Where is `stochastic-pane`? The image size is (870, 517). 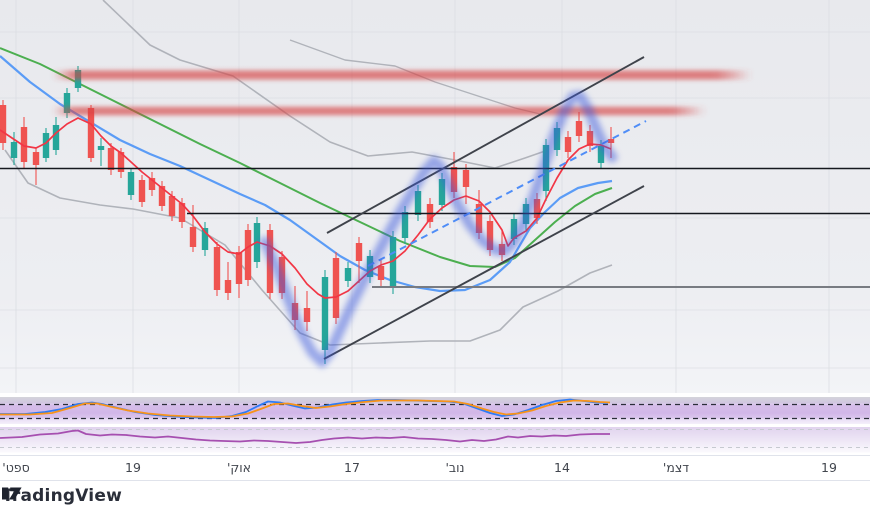
stochastic-pane is located at coordinates (435, 410).